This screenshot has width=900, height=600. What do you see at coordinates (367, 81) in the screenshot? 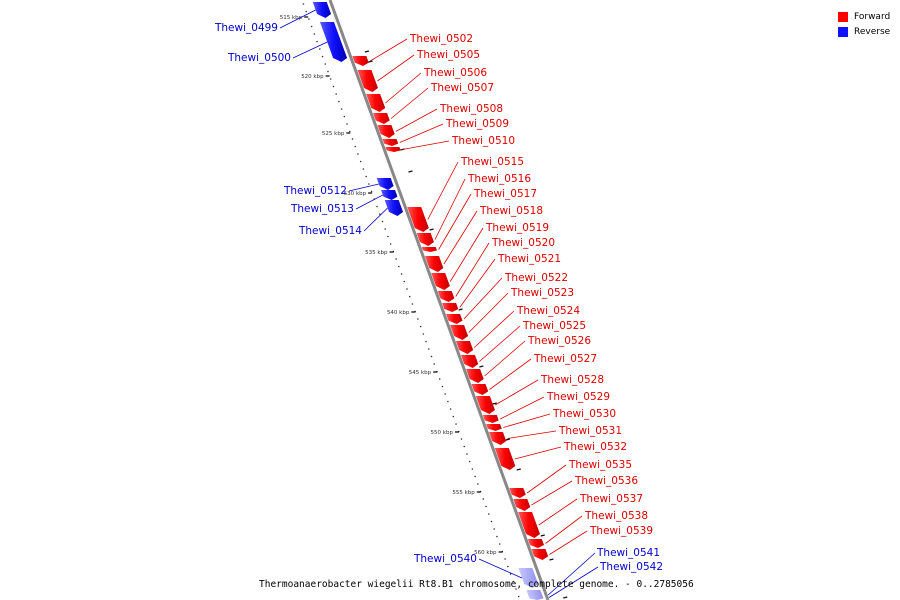
I see `gene-thewi-0505-arrow` at bounding box center [367, 81].